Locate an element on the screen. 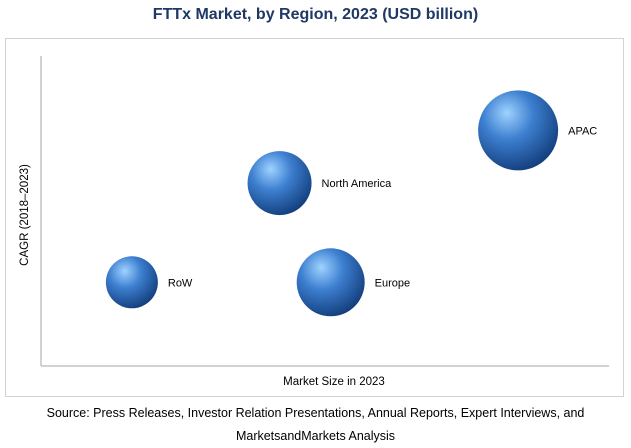 The width and height of the screenshot is (631, 448). bubble-north-america is located at coordinates (279, 183).